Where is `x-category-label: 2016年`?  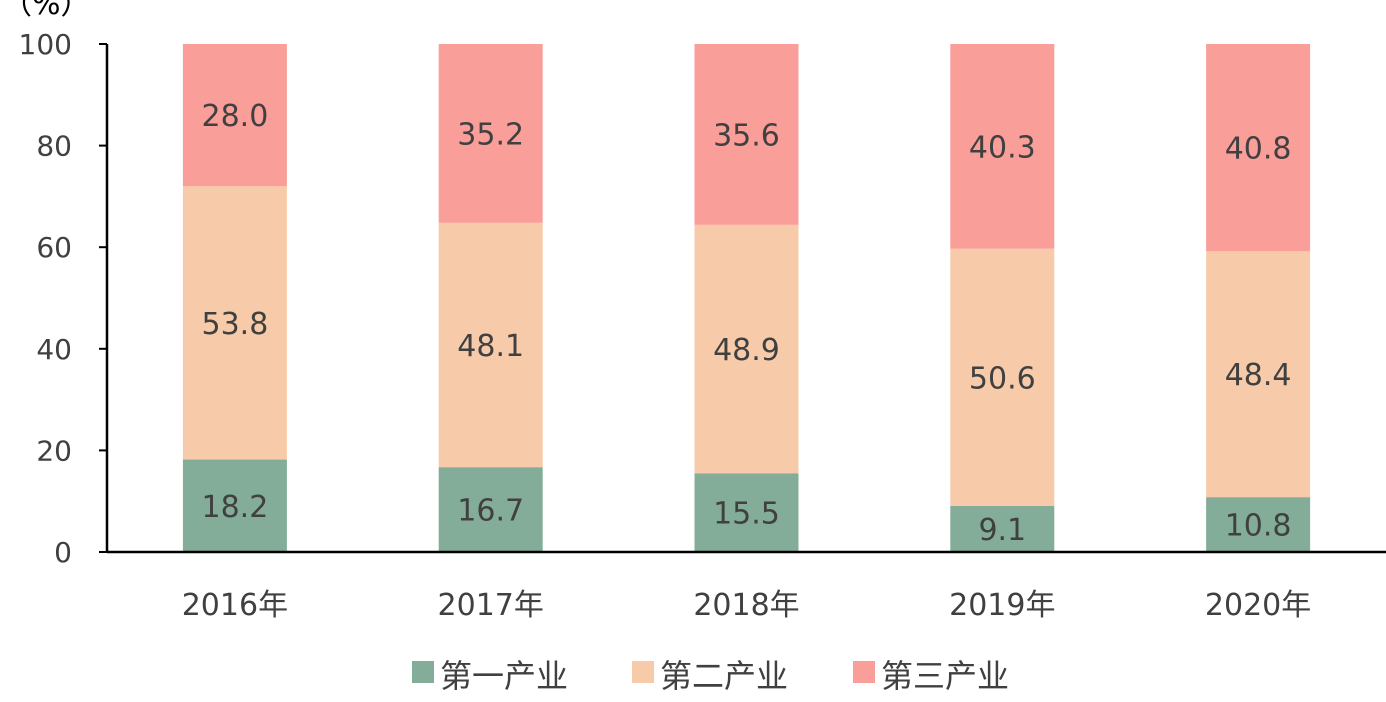
x-category-label: 2016年 is located at coordinates (235, 605).